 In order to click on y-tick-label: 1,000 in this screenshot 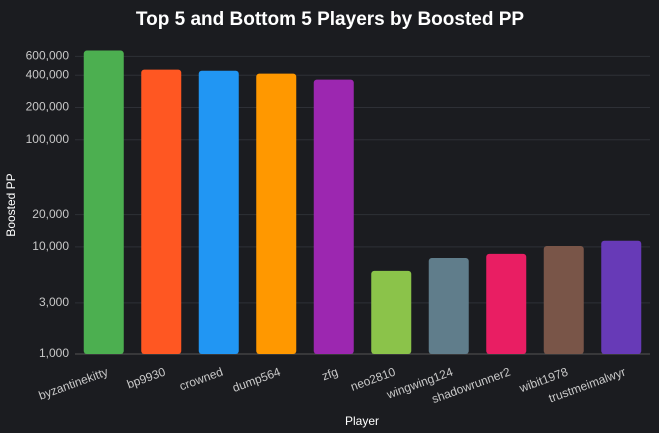, I will do `click(54, 353)`.